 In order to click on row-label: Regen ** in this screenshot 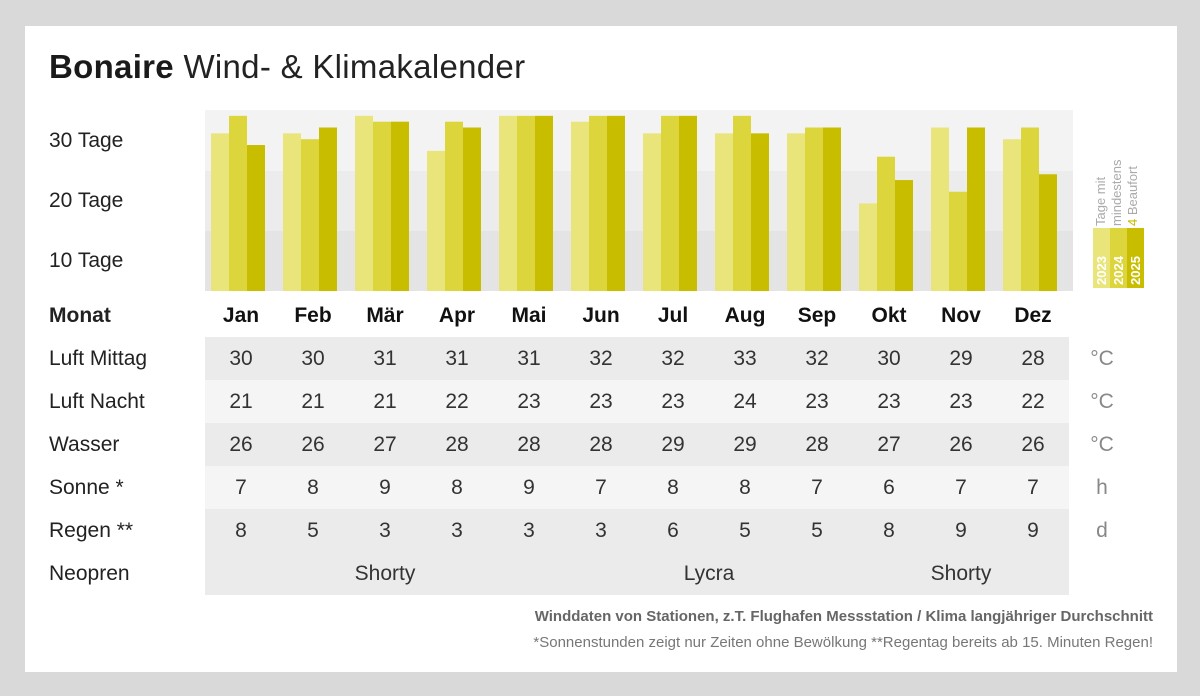, I will do `click(91, 530)`.